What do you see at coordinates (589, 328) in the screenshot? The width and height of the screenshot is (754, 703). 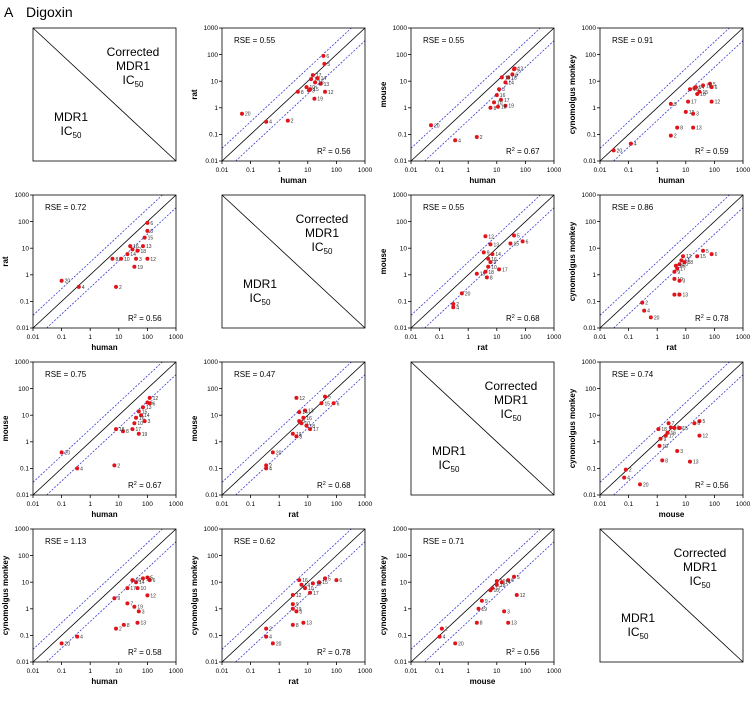 I see `y-tick-label: 0.01` at bounding box center [589, 328].